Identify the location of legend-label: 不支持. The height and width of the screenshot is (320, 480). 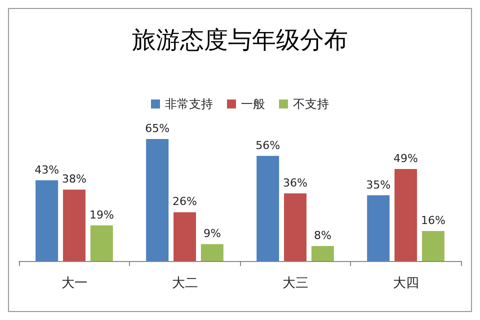
(311, 104).